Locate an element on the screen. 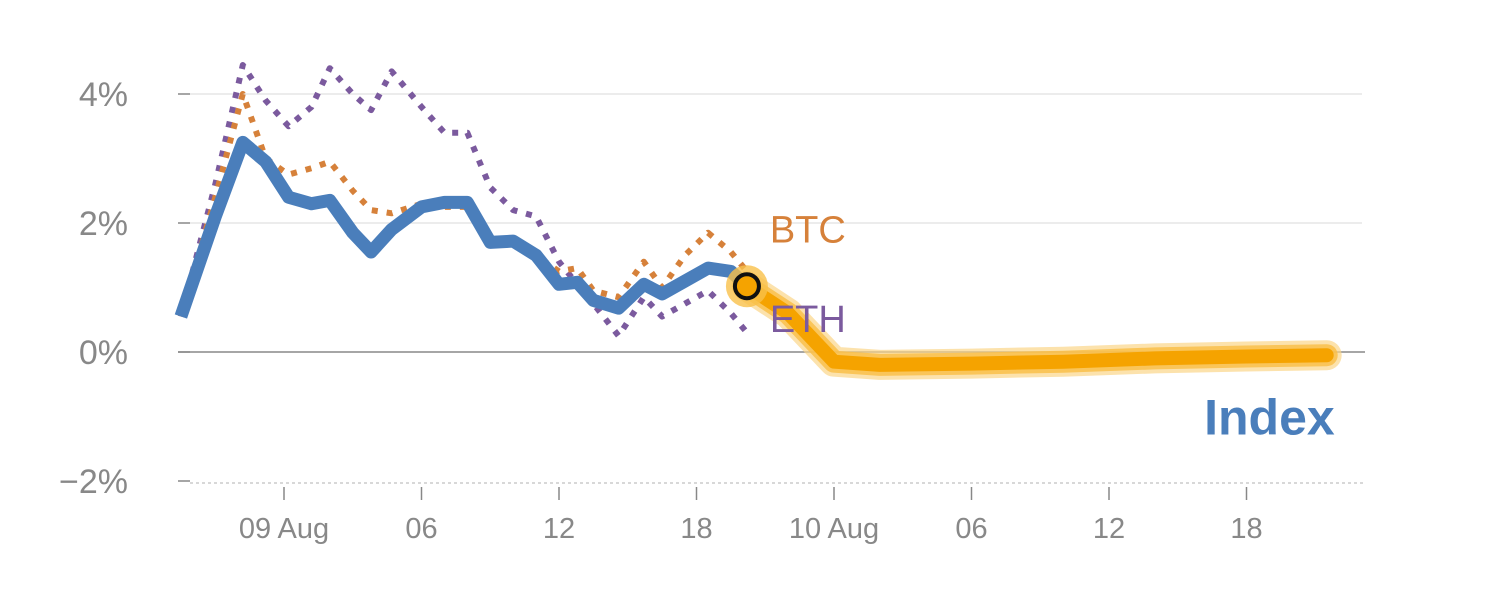  x-tick-label: 09 Aug is located at coordinates (284, 529).